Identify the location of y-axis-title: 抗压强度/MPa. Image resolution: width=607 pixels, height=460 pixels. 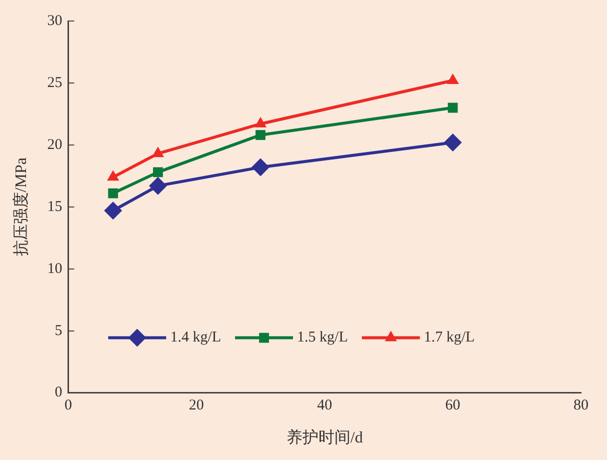
(21, 207).